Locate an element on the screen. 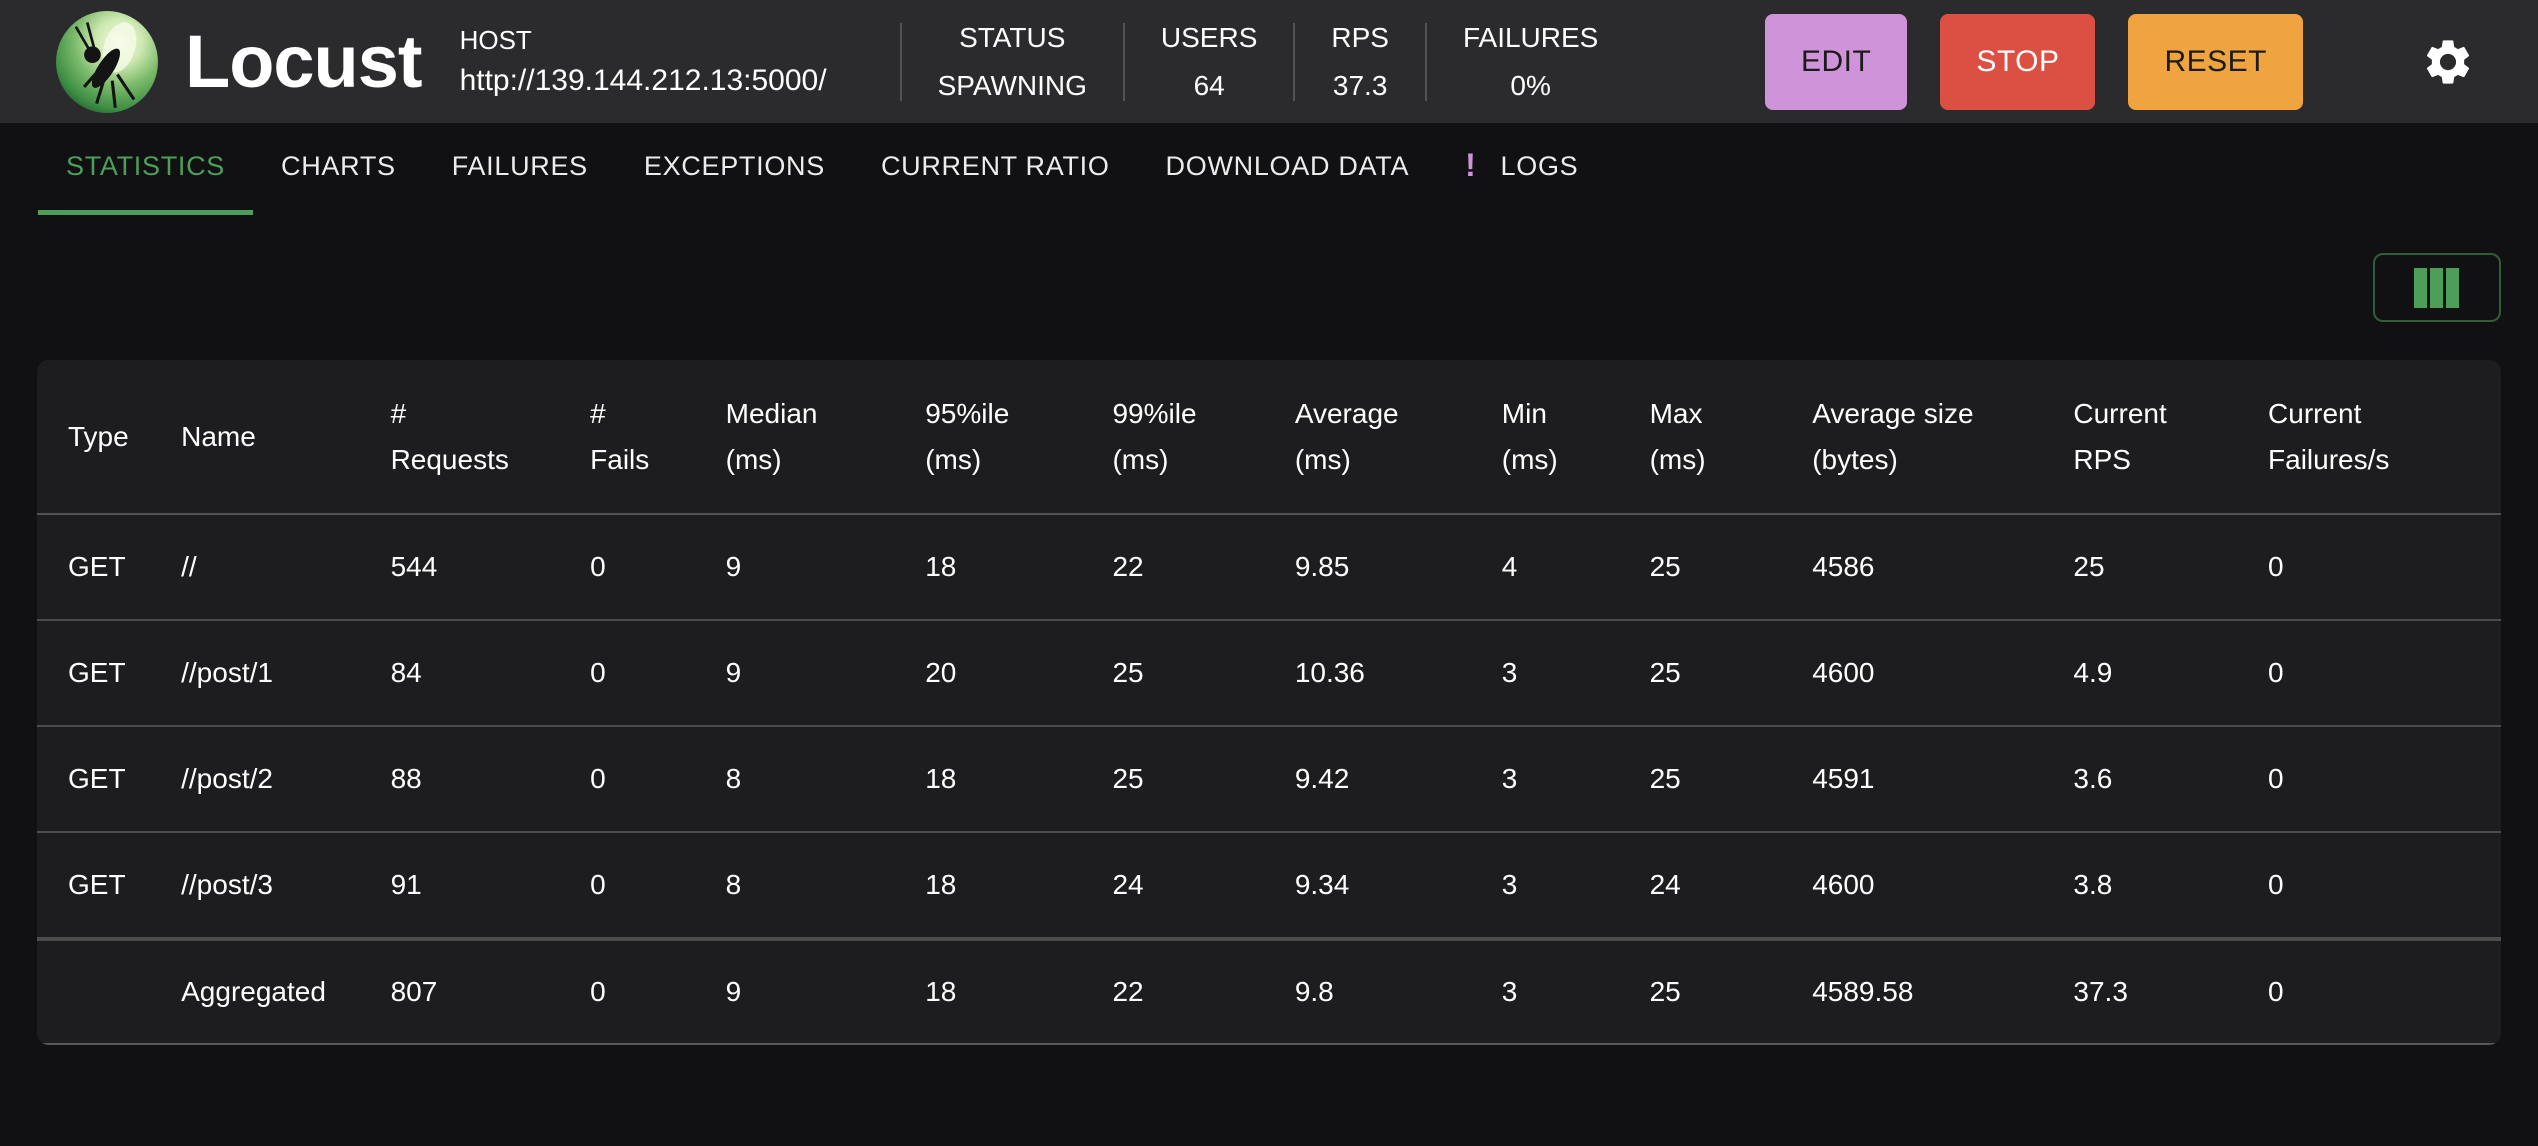 The image size is (2538, 1146). table-cell: 544 is located at coordinates (474, 568).